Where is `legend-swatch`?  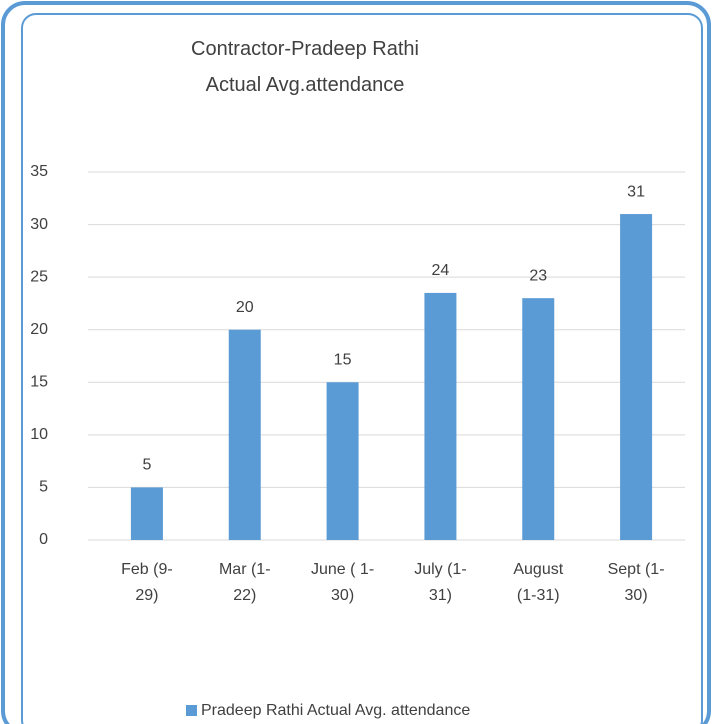 legend-swatch is located at coordinates (191, 710).